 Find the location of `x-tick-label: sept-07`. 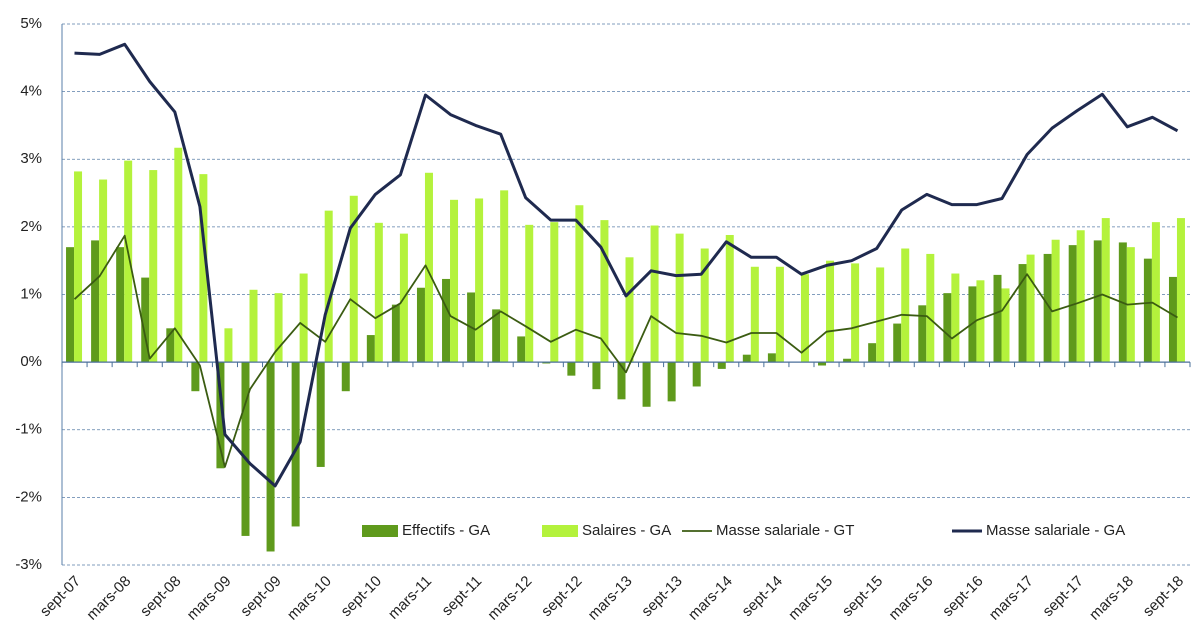

x-tick-label: sept-07 is located at coordinates (60, 596).